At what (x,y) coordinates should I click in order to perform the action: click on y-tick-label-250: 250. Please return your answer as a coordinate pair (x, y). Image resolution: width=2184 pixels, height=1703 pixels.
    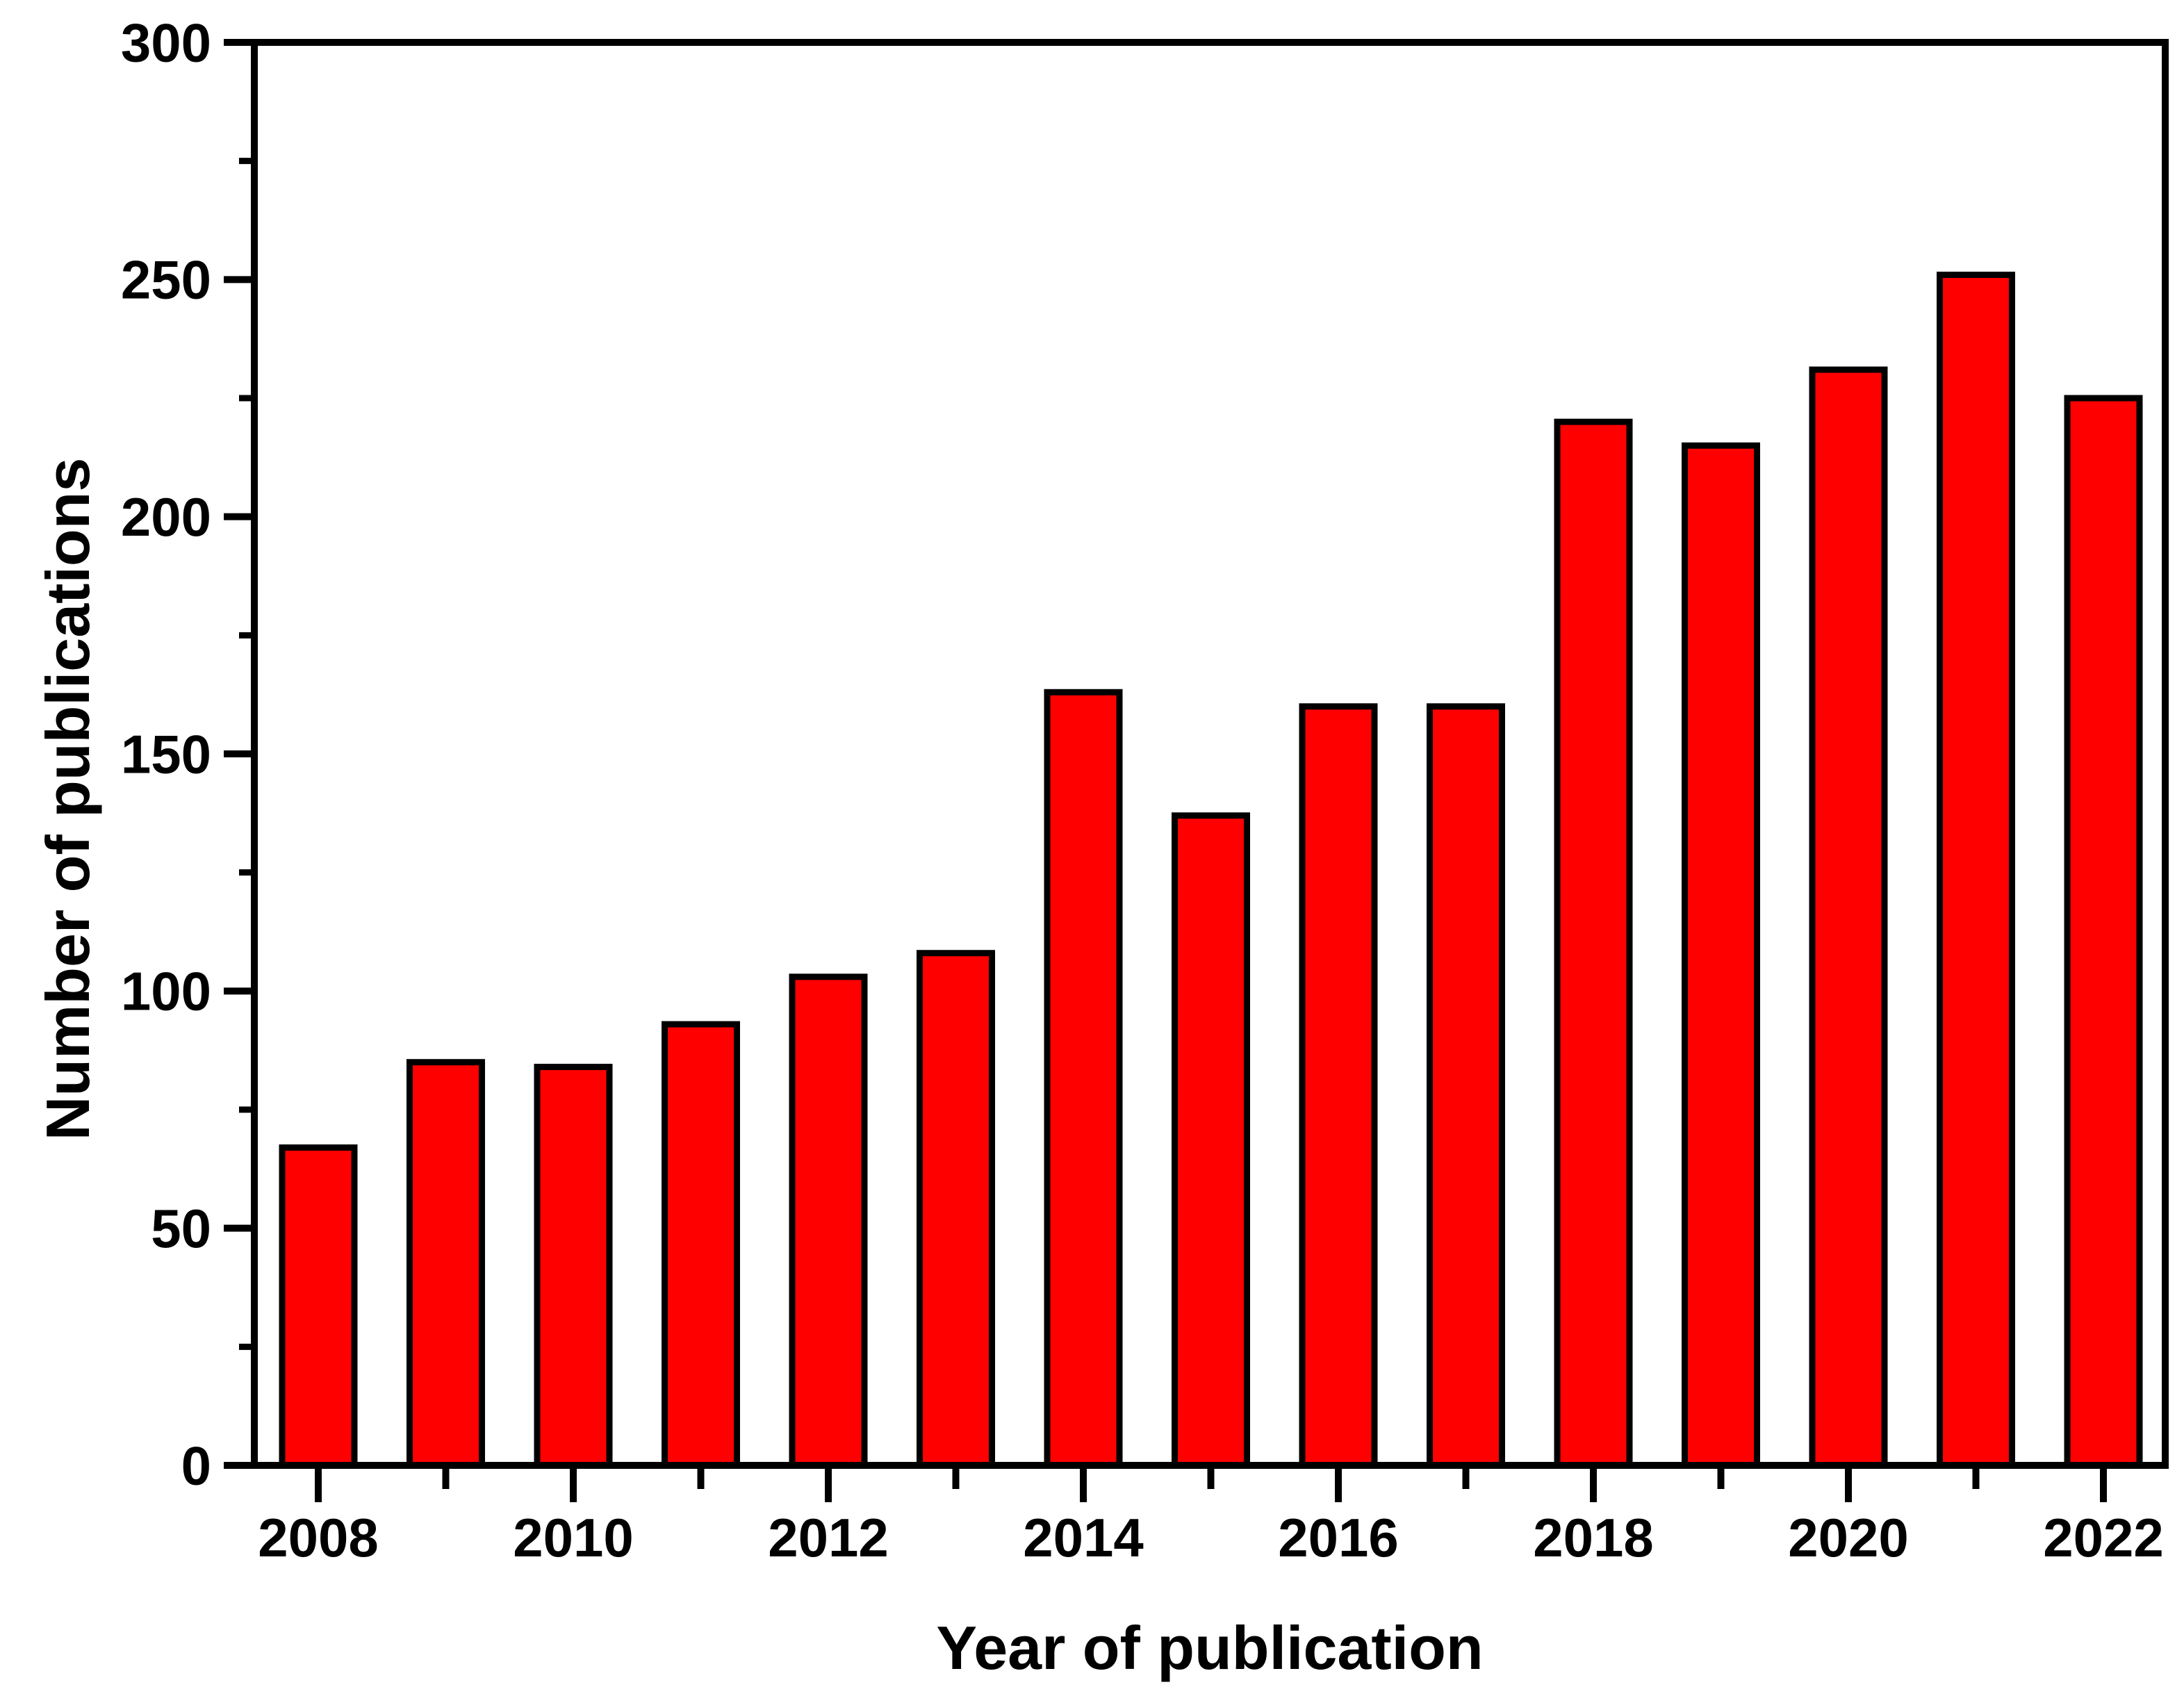
    Looking at the image, I should click on (166, 280).